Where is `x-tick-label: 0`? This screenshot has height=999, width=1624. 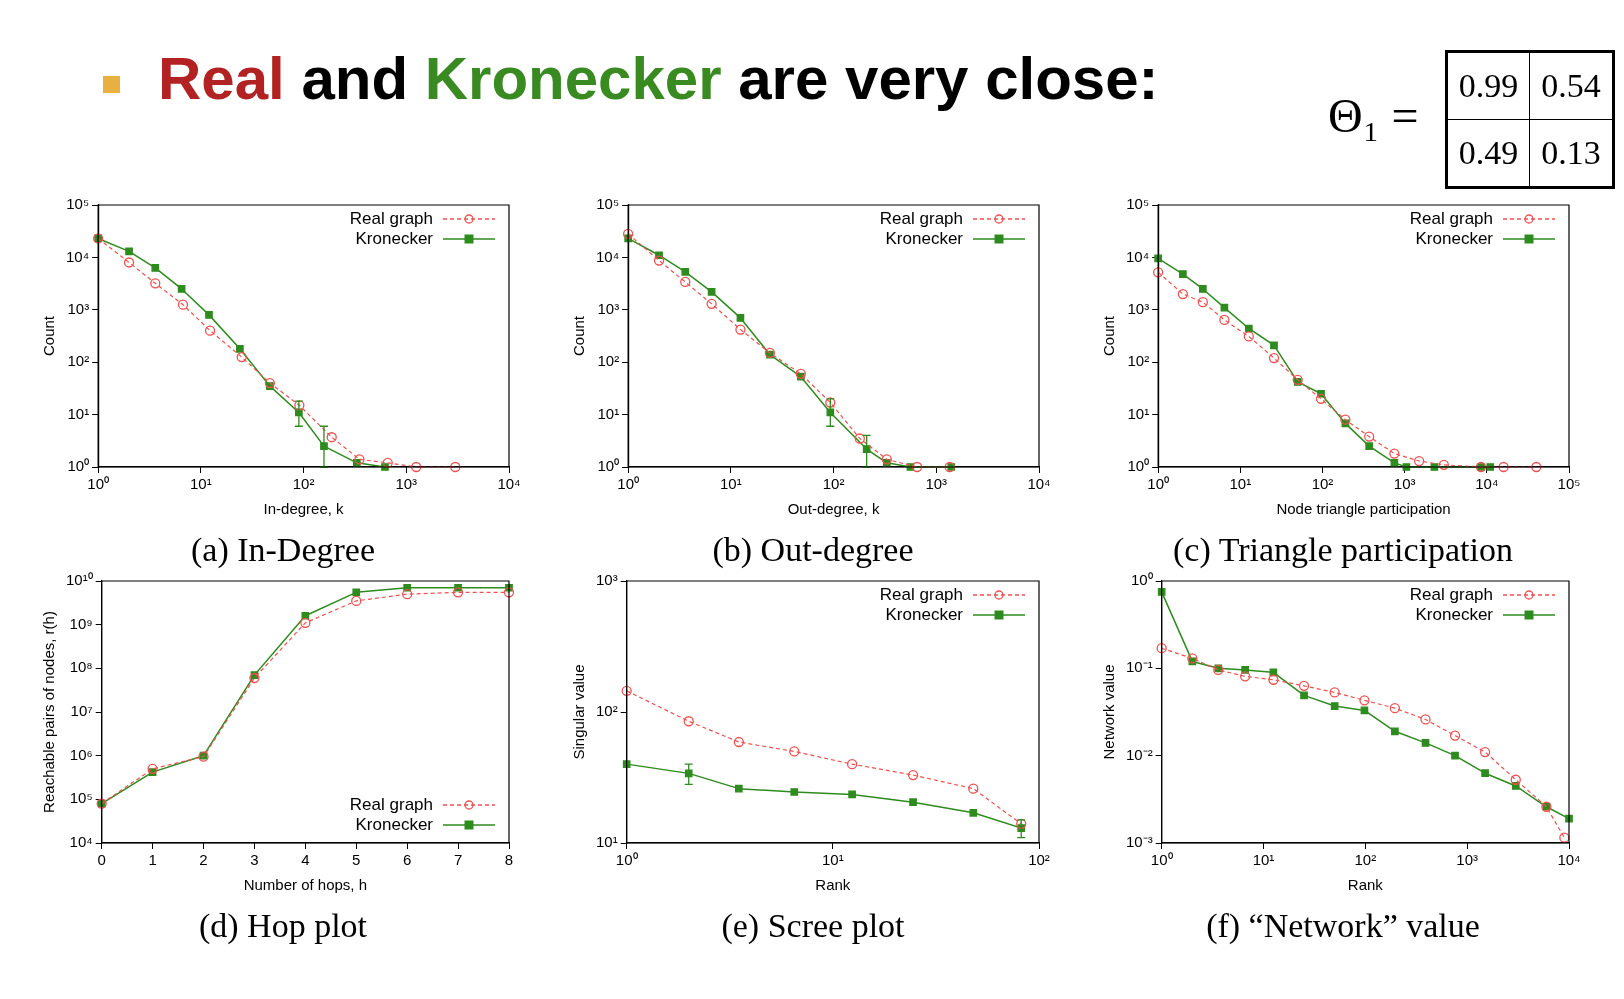 x-tick-label: 0 is located at coordinates (101, 860).